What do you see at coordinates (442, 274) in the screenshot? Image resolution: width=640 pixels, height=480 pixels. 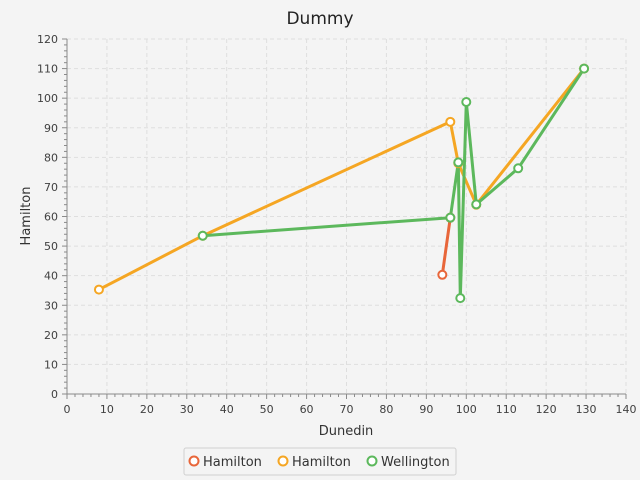 I see `series-1-point` at bounding box center [442, 274].